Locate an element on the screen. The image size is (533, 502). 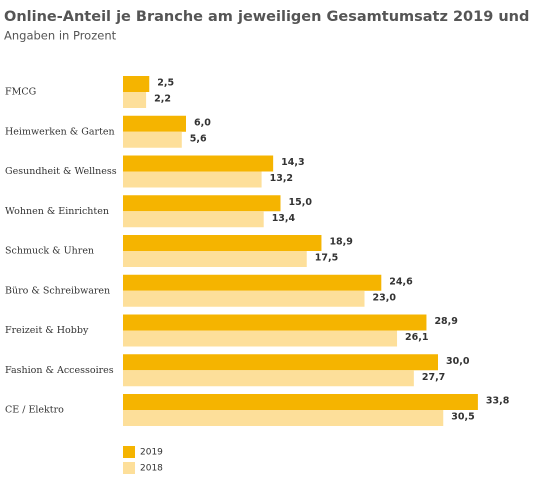
category-label: FMCG is located at coordinates (20, 92).